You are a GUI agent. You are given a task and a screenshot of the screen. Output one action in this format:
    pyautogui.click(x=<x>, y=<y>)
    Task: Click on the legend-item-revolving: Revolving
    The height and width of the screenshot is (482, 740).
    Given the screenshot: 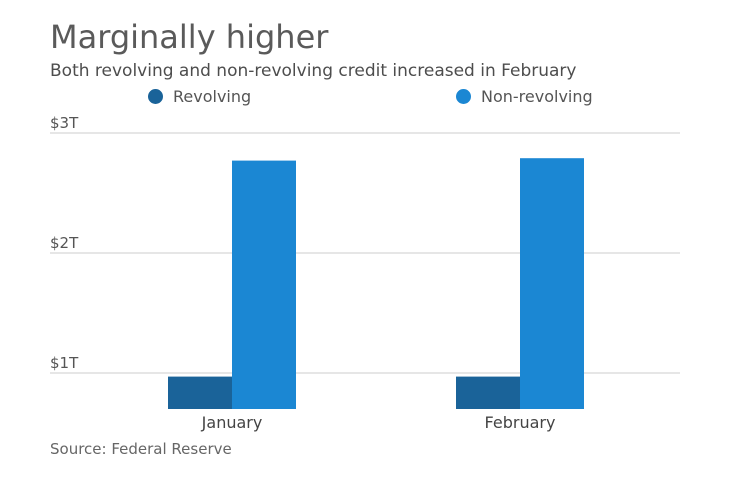 What is the action you would take?
    pyautogui.click(x=199, y=96)
    